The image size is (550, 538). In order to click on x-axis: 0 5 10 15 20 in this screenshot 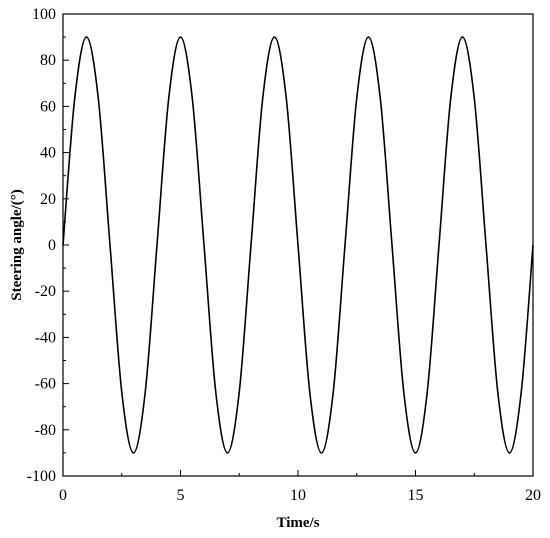, I will do `click(300, 487)`.